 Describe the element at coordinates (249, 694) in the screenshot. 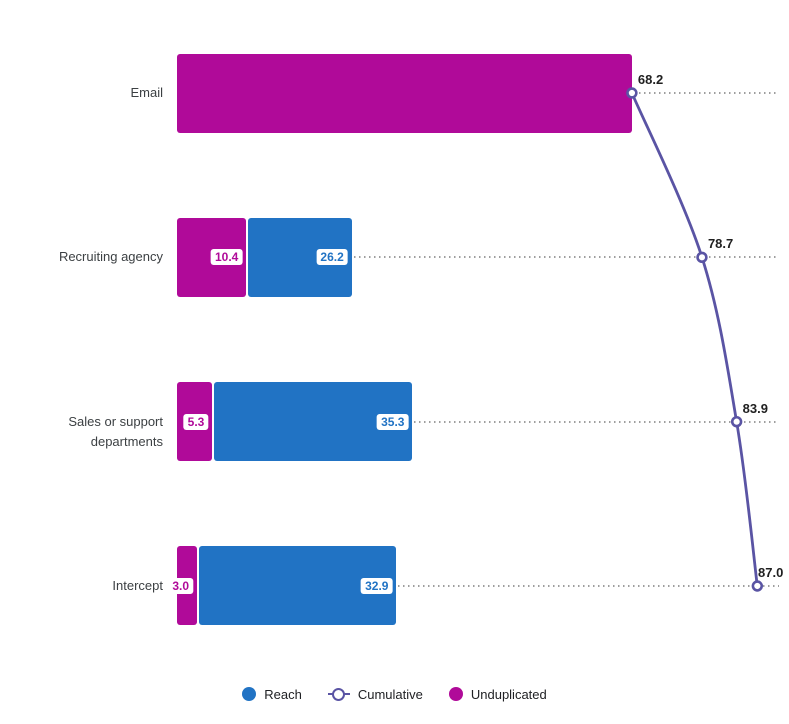

I see `reach-legend-dot-icon` at that location.